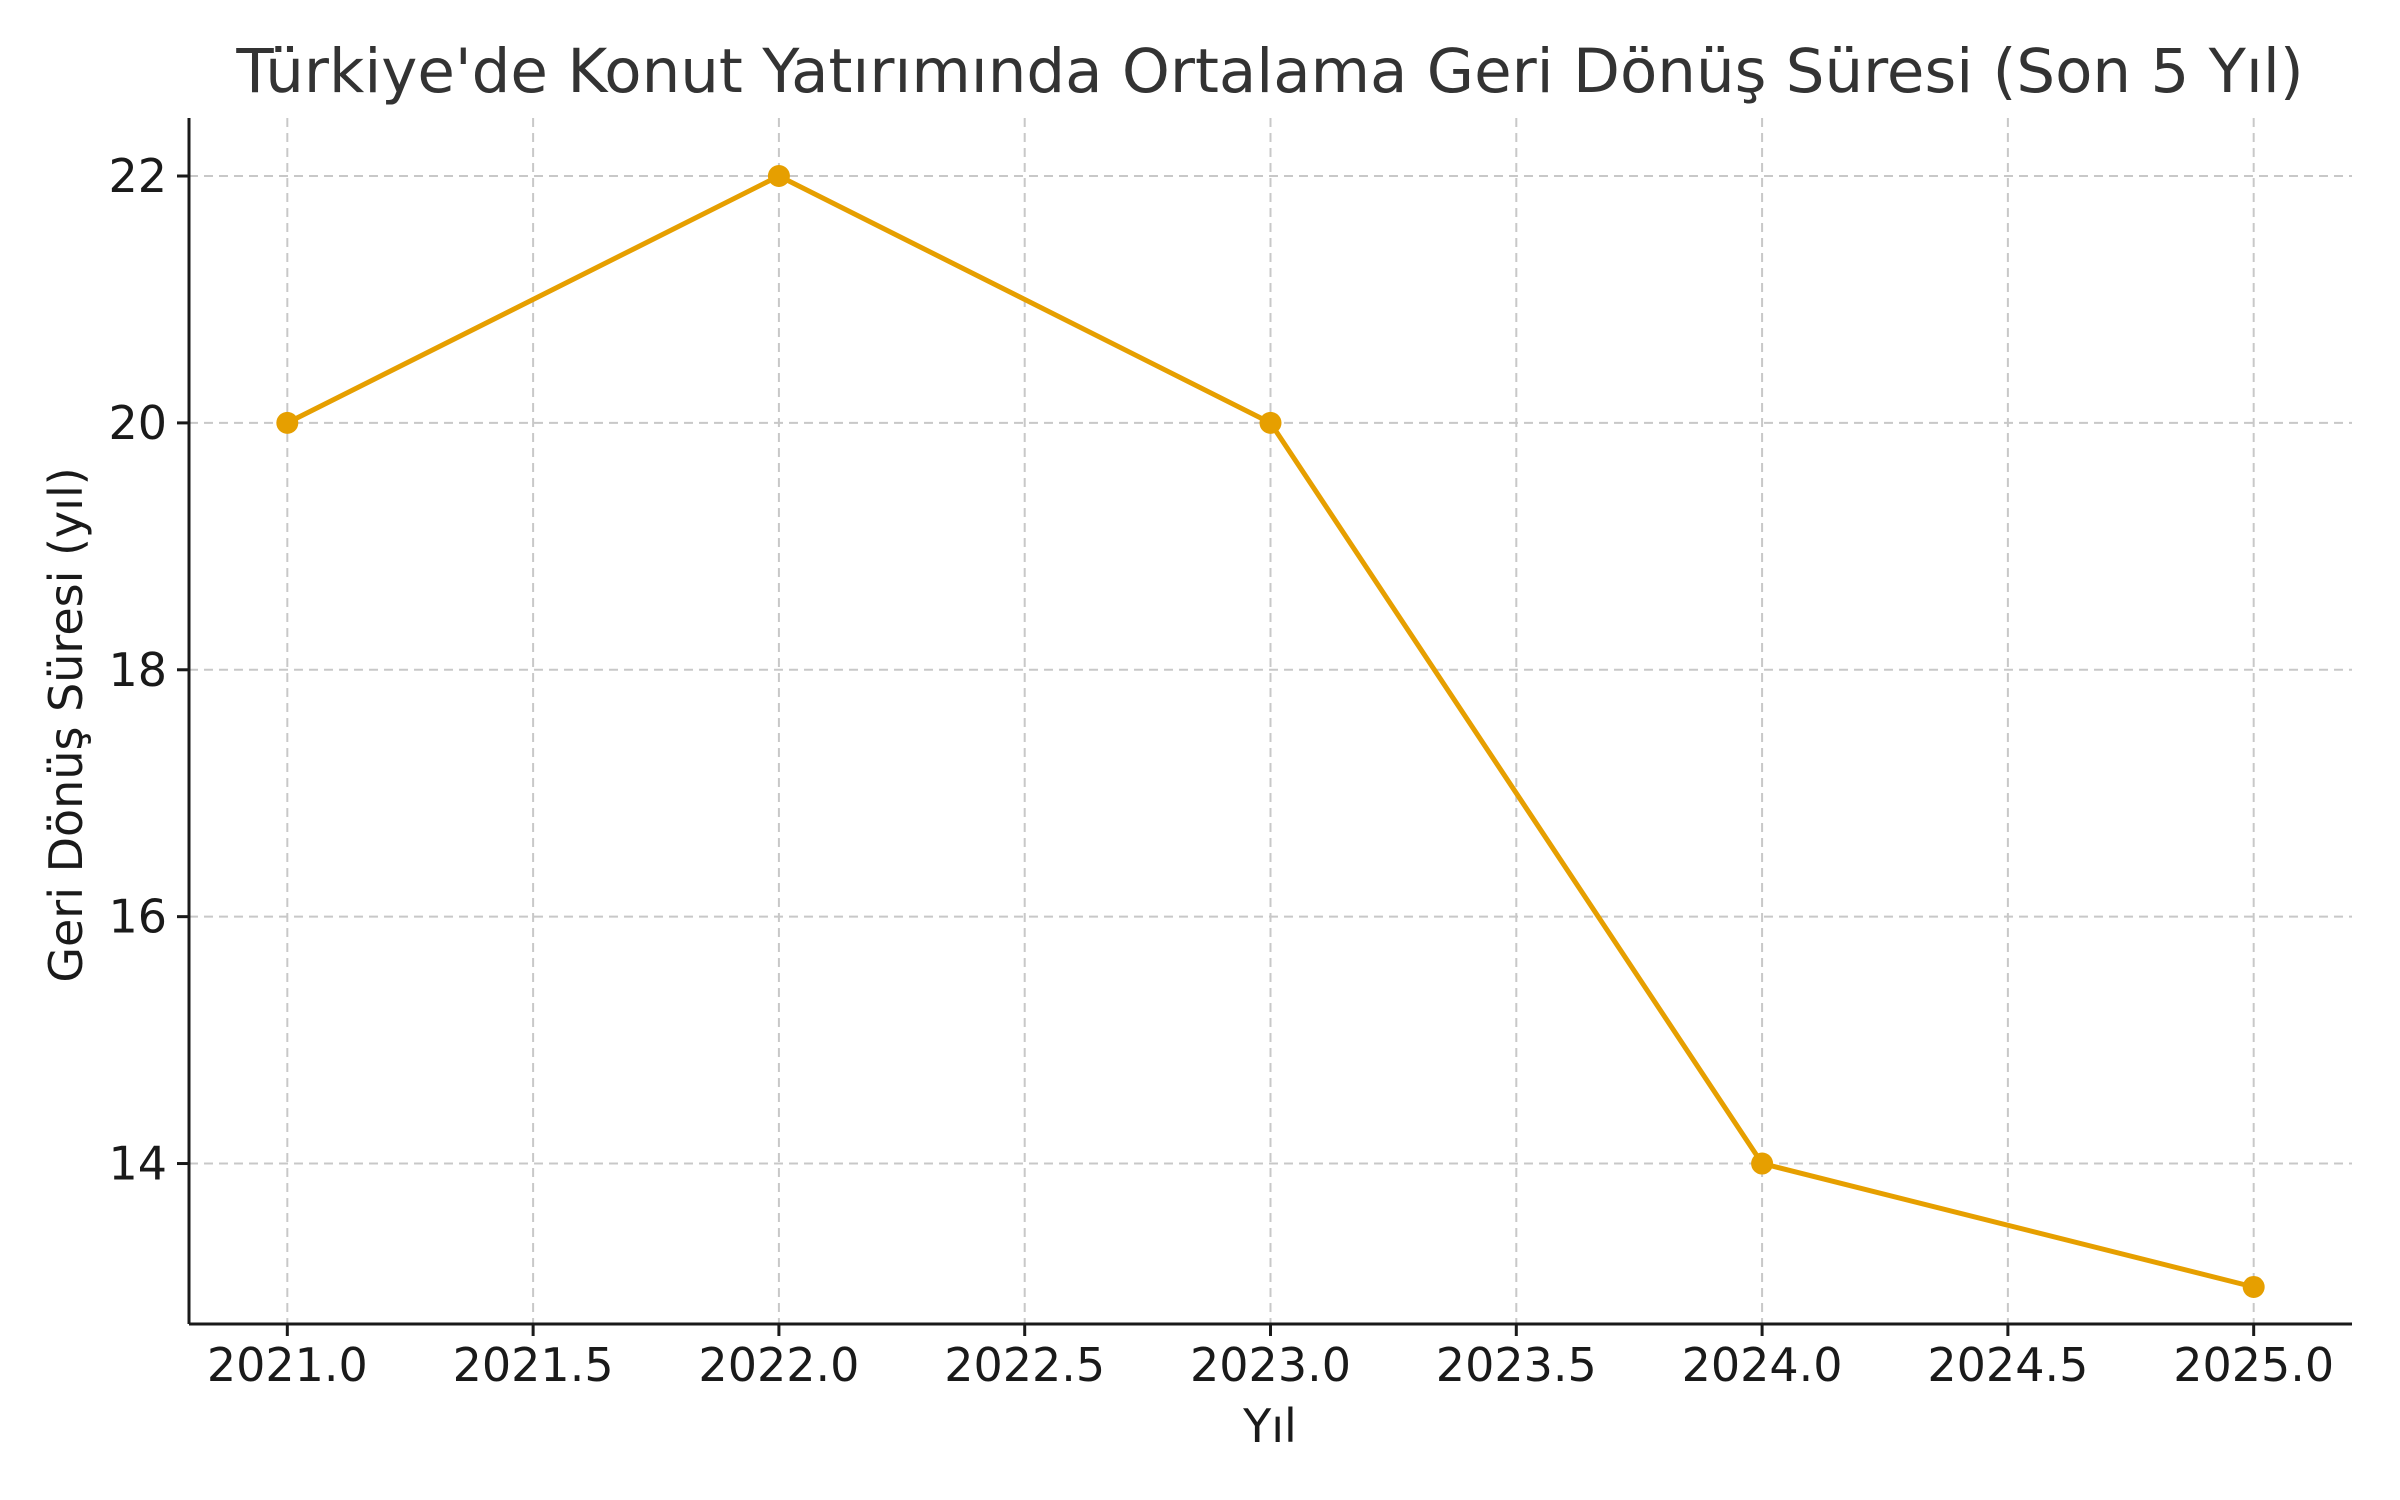 The height and width of the screenshot is (1500, 2400). I want to click on x-tick-label: 2025.0, so click(2253, 1365).